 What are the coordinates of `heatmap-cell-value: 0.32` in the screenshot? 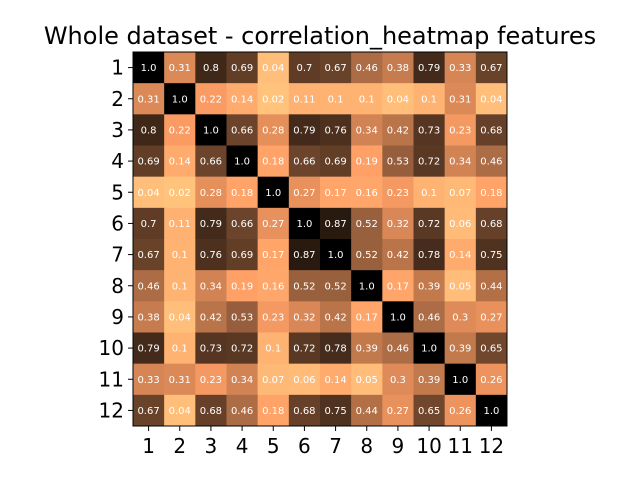 It's located at (398, 224).